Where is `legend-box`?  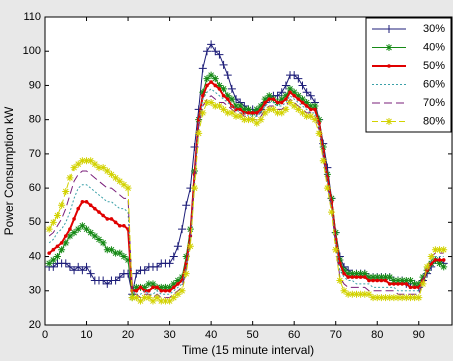 legend-box is located at coordinates (408, 75).